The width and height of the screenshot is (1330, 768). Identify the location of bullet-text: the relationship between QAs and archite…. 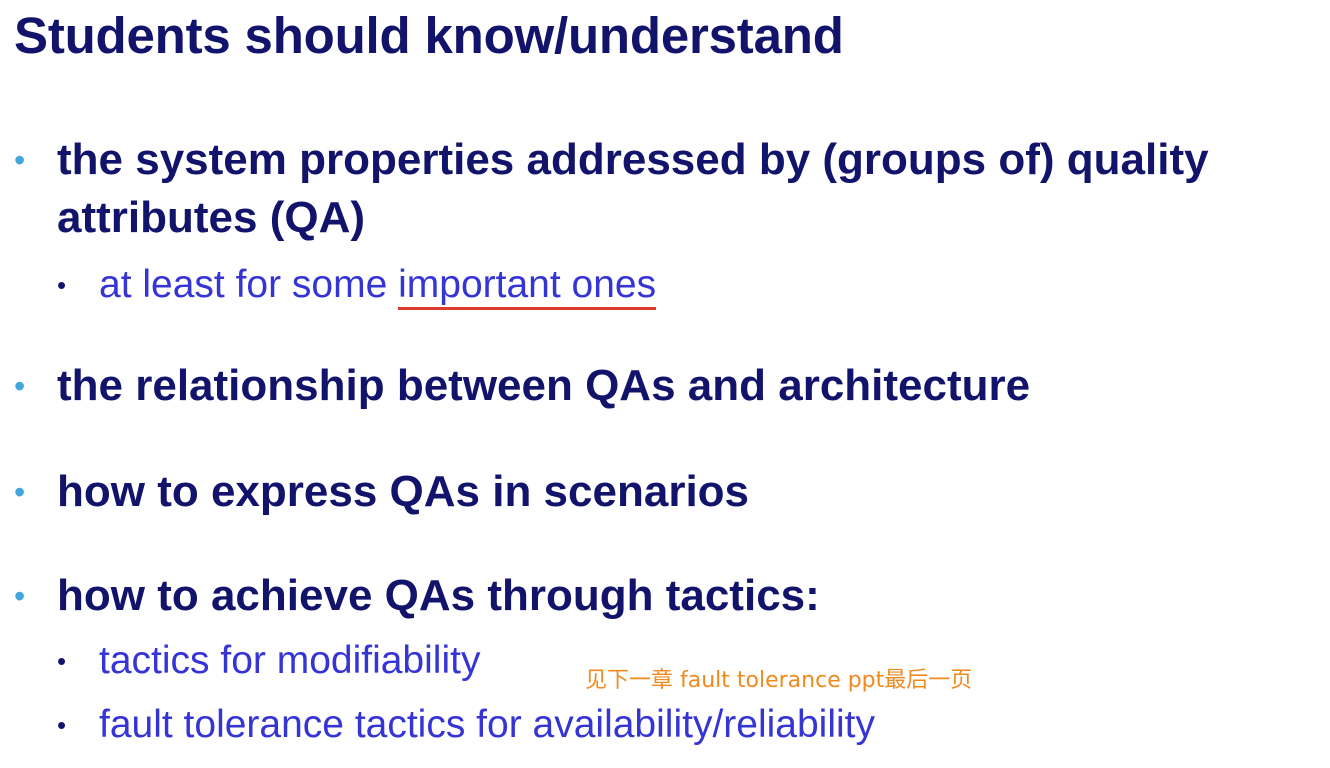
(544, 385).